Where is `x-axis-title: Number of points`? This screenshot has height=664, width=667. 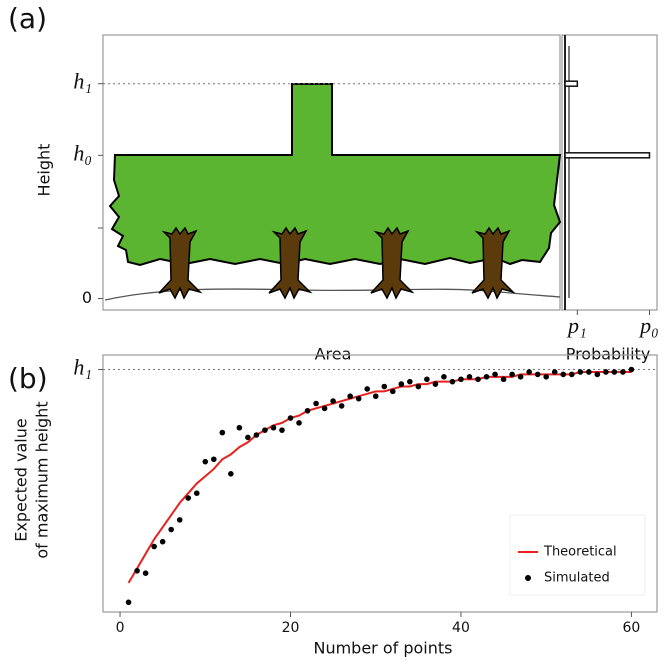 x-axis-title: Number of points is located at coordinates (382, 648).